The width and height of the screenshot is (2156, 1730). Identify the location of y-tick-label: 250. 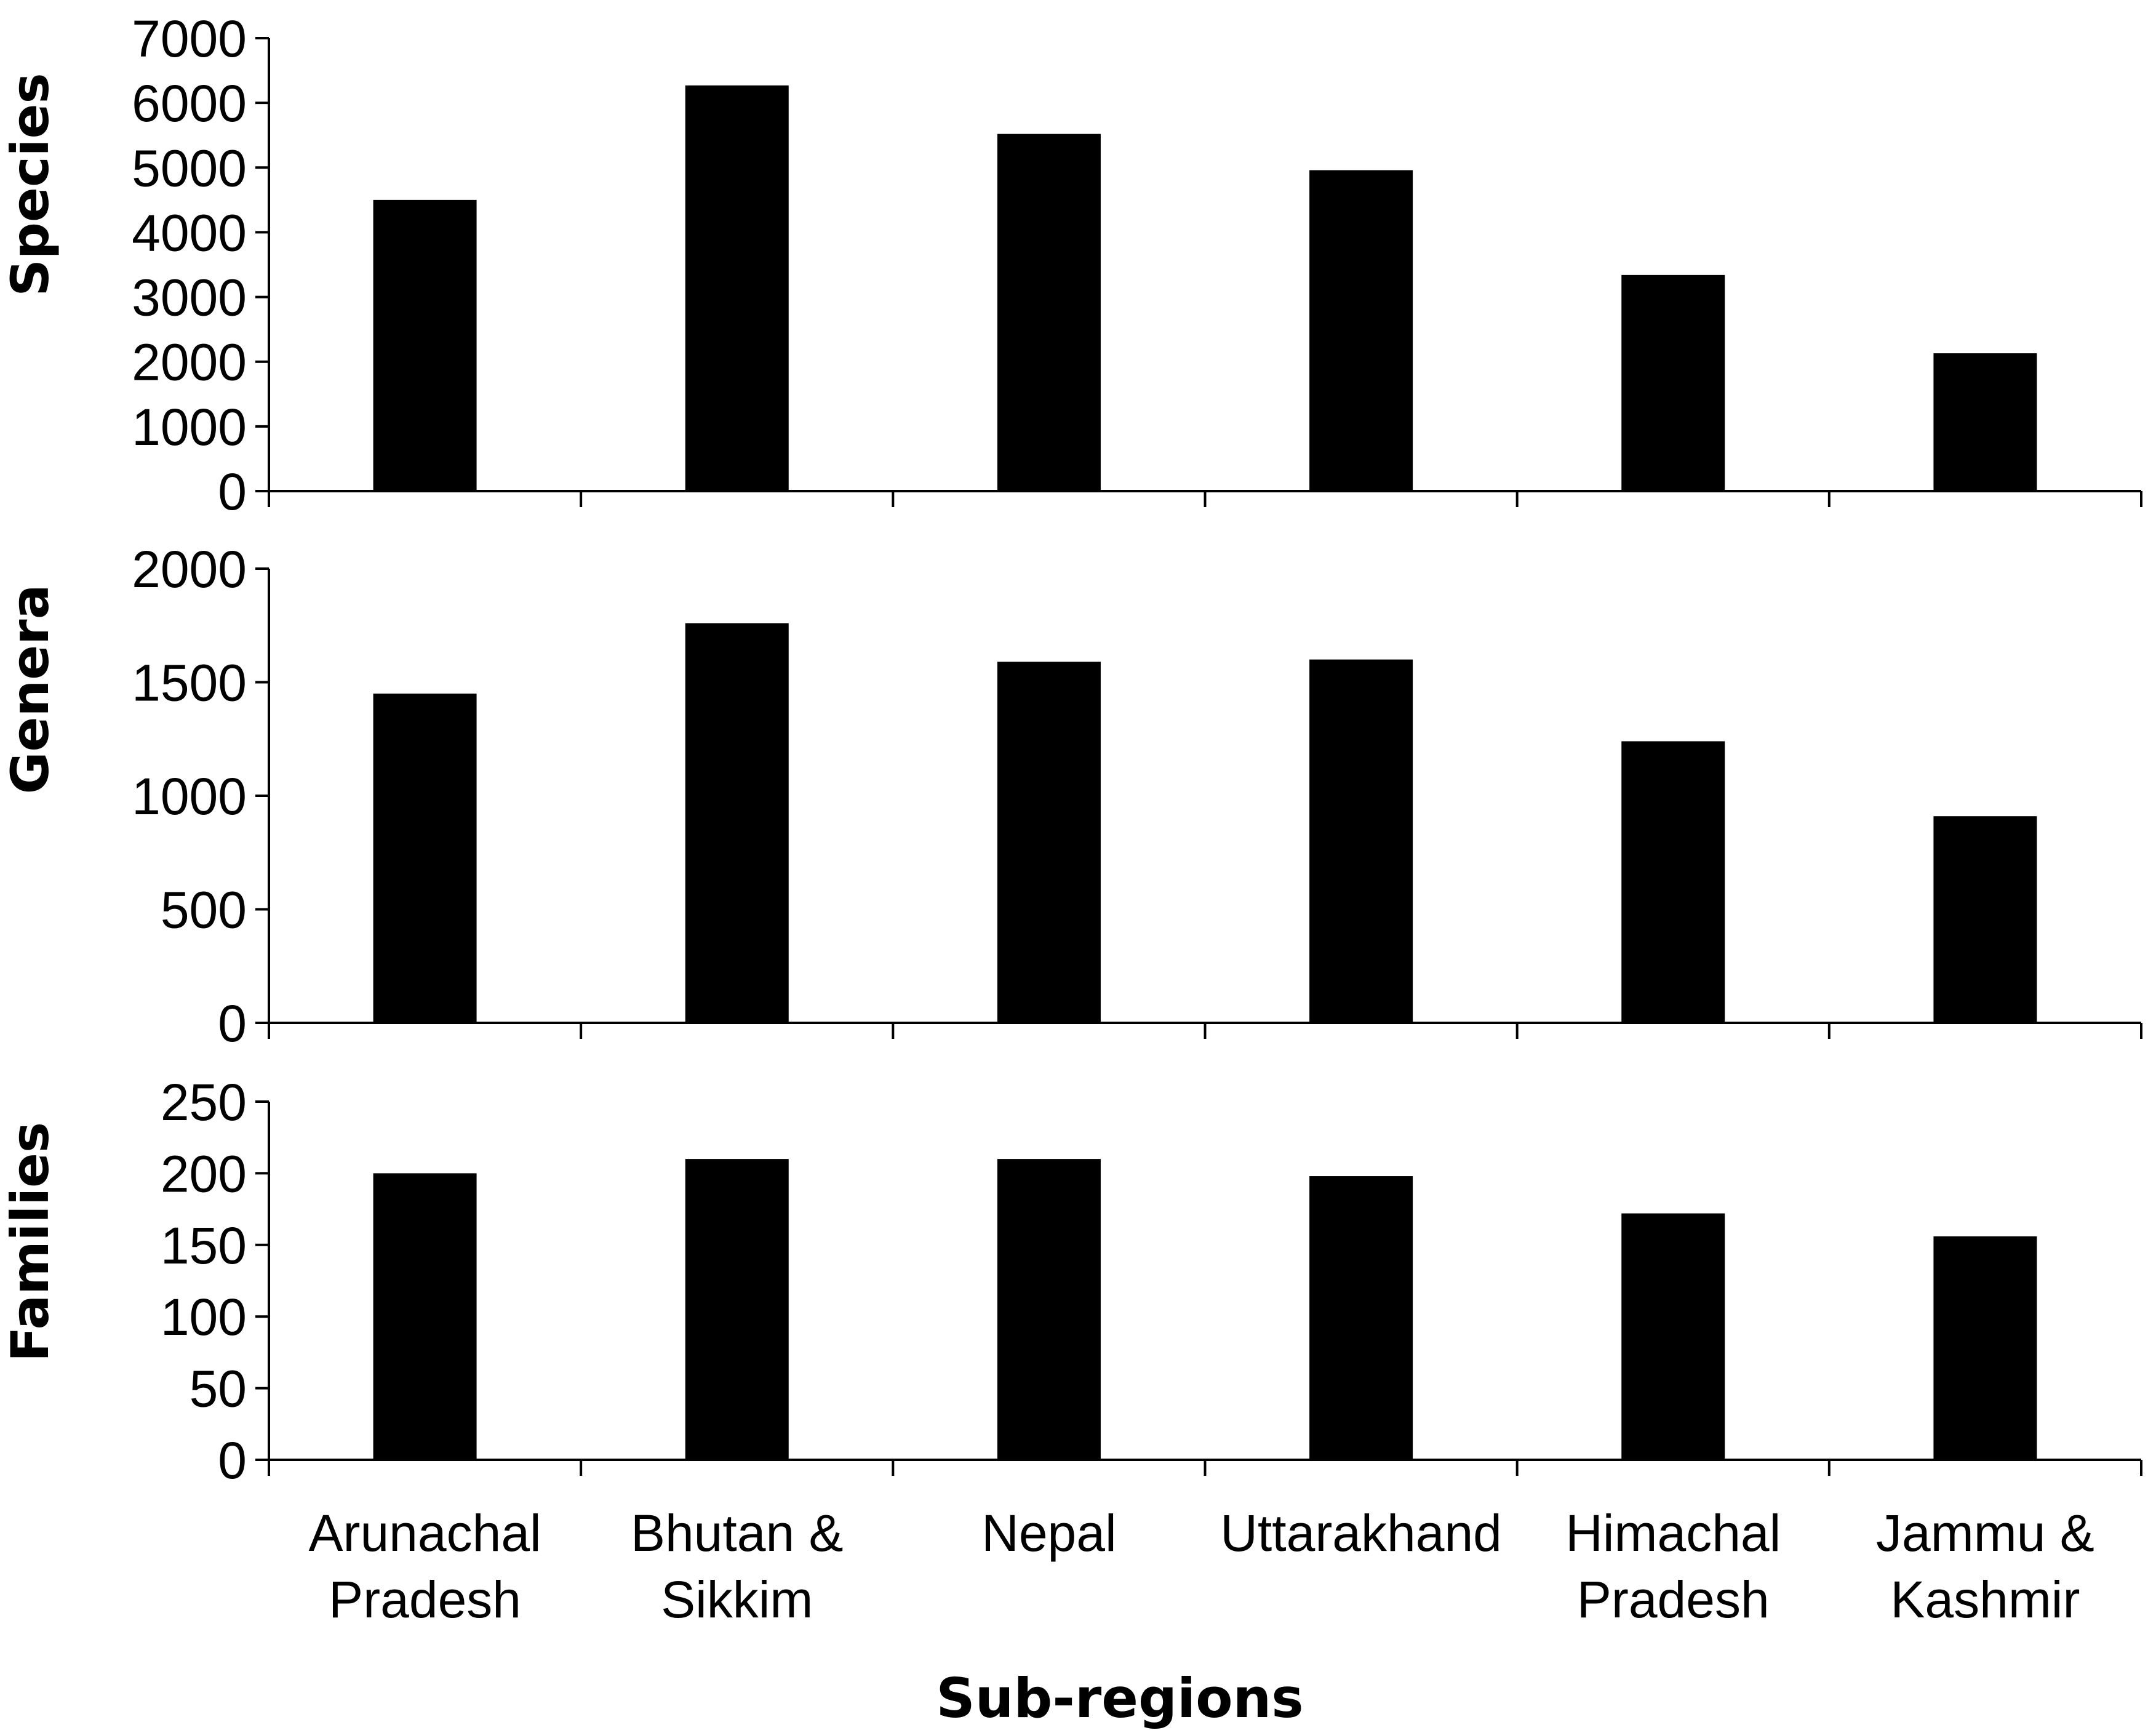
(204, 1102).